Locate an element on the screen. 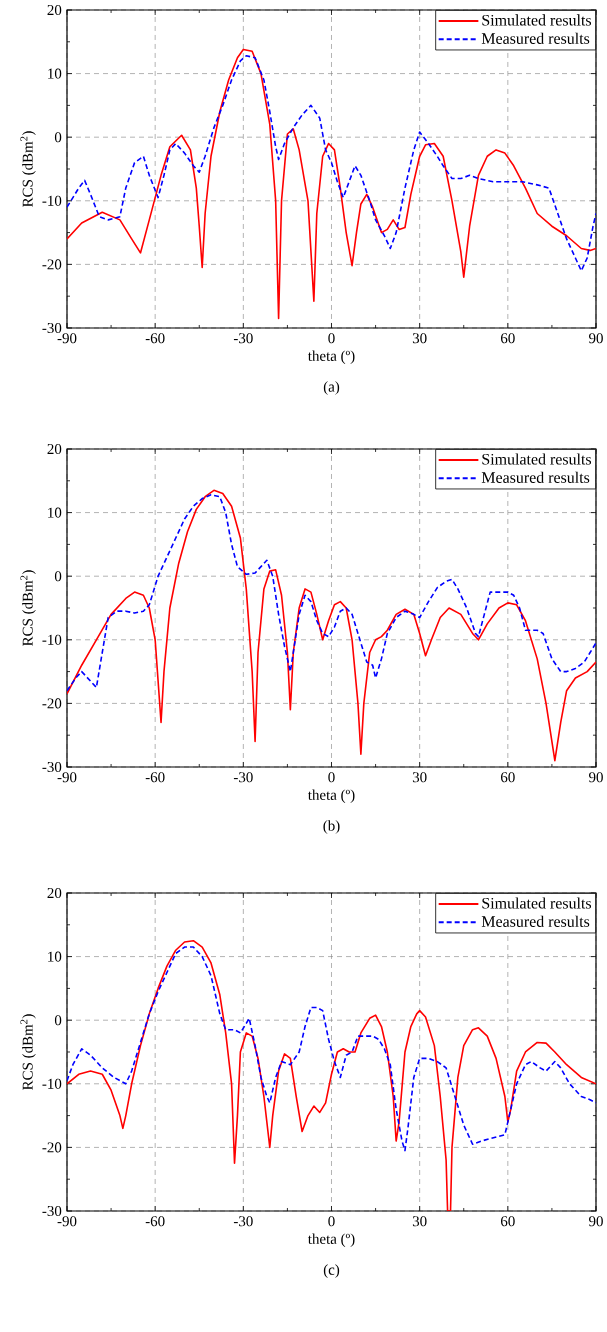  text: (a) is located at coordinates (331, 388).